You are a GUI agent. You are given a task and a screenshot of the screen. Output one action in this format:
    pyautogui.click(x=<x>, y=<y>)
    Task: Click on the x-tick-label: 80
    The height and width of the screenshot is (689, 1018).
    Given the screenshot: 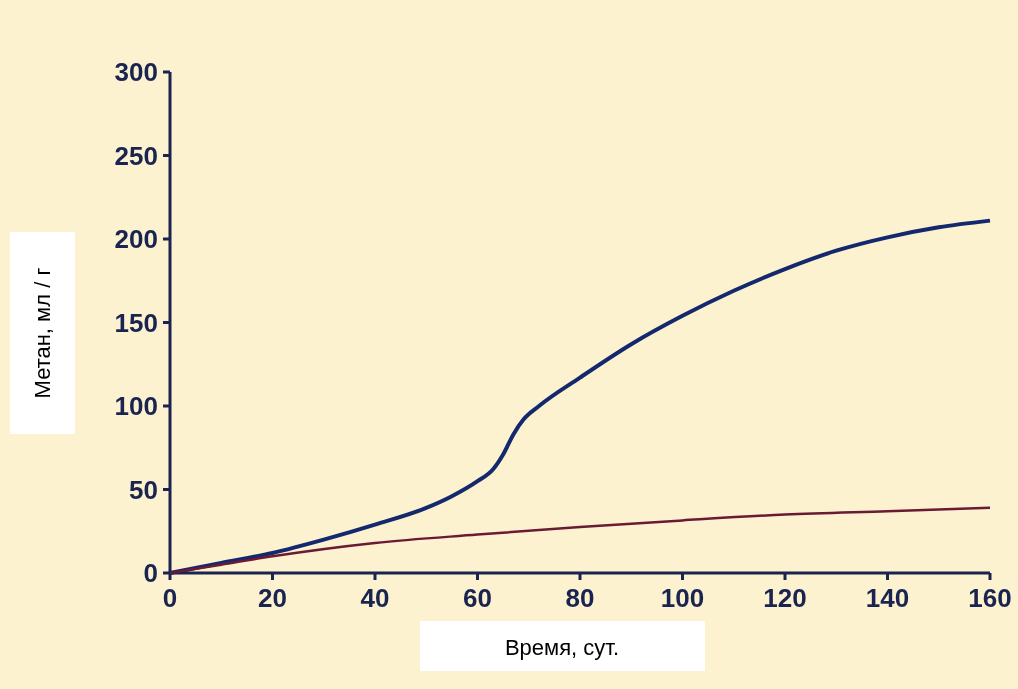 What is the action you would take?
    pyautogui.click(x=580, y=598)
    